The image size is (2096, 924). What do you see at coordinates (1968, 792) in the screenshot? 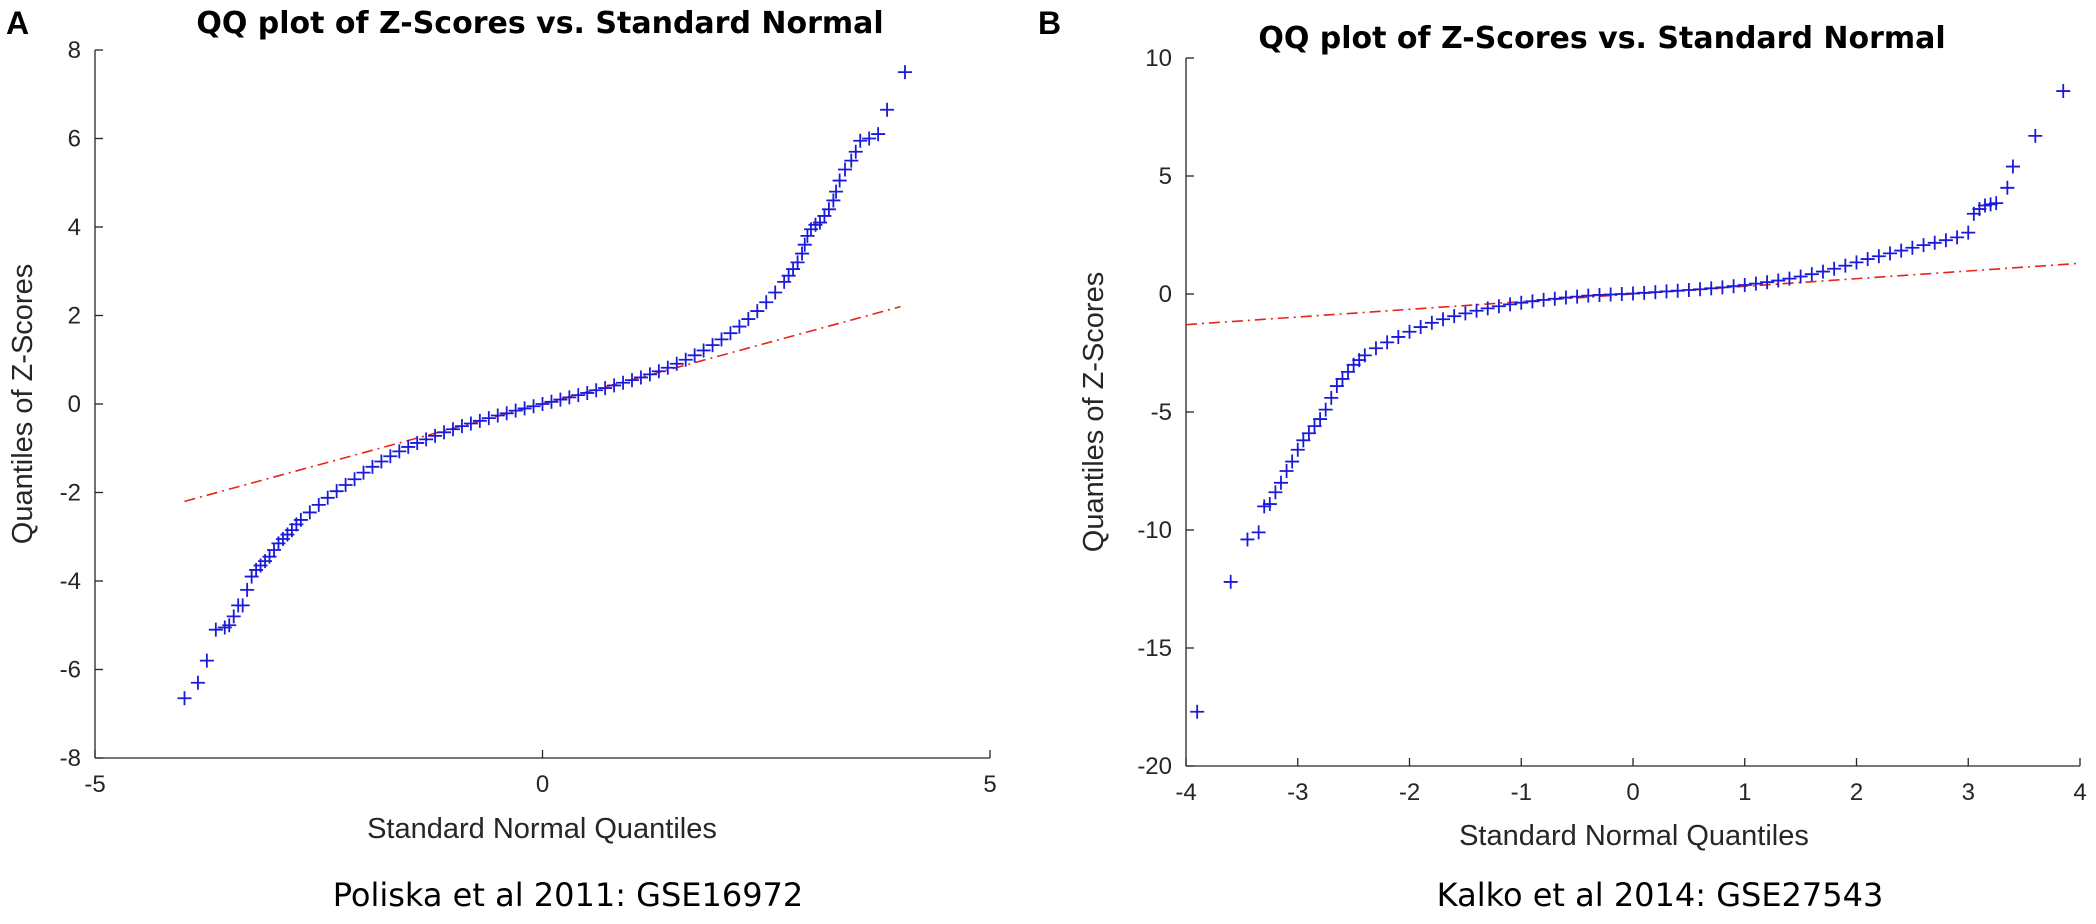
I see `panel-b-x-tick-label: 3` at bounding box center [1968, 792].